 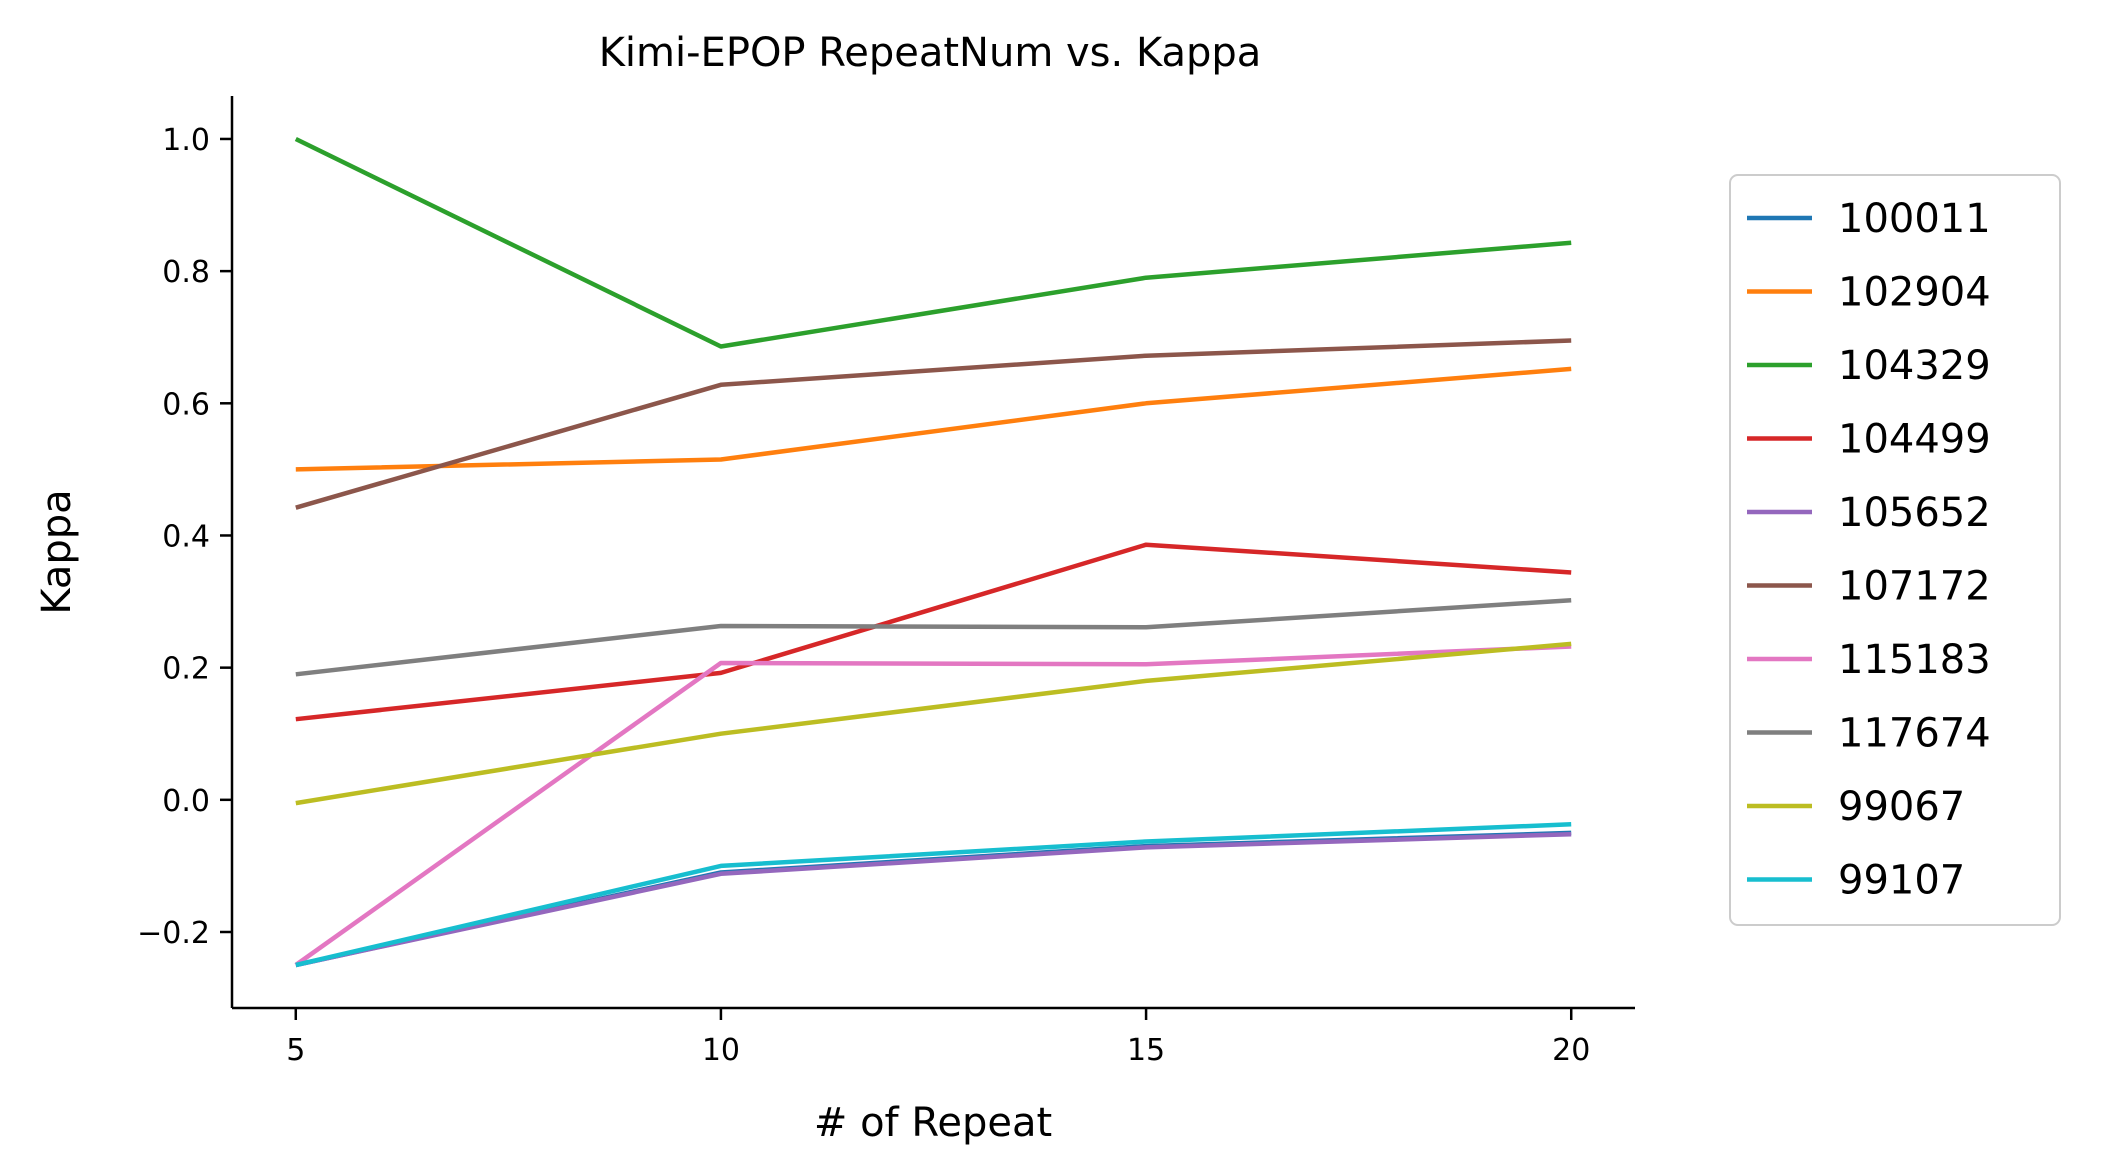 I want to click on legend-label: 107172, so click(x=1914, y=587).